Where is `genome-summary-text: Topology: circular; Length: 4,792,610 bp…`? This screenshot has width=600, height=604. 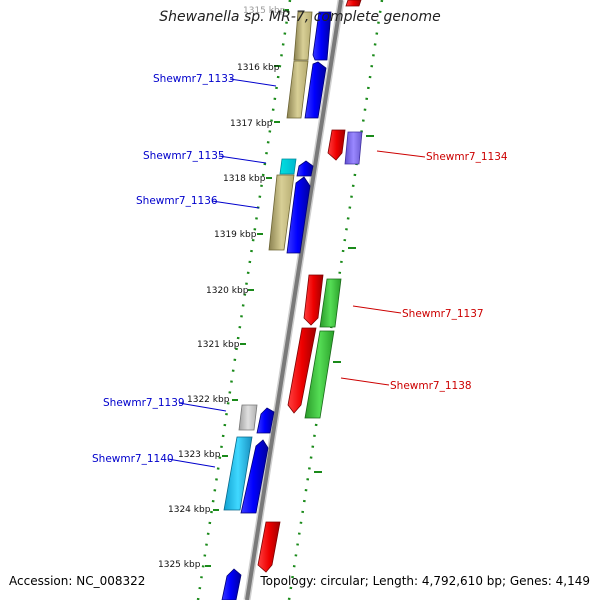 genome-summary-text: Topology: circular; Length: 4,792,610 bp… is located at coordinates (425, 581).